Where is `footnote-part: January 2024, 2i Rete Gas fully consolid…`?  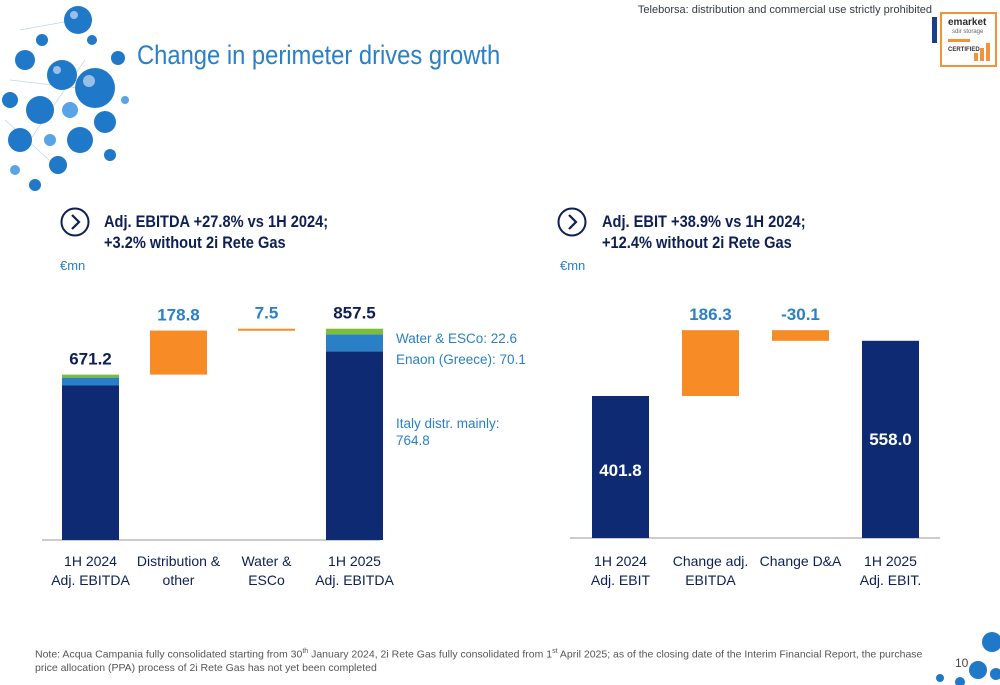 footnote-part: January 2024, 2i Rete Gas fully consolid… is located at coordinates (430, 654).